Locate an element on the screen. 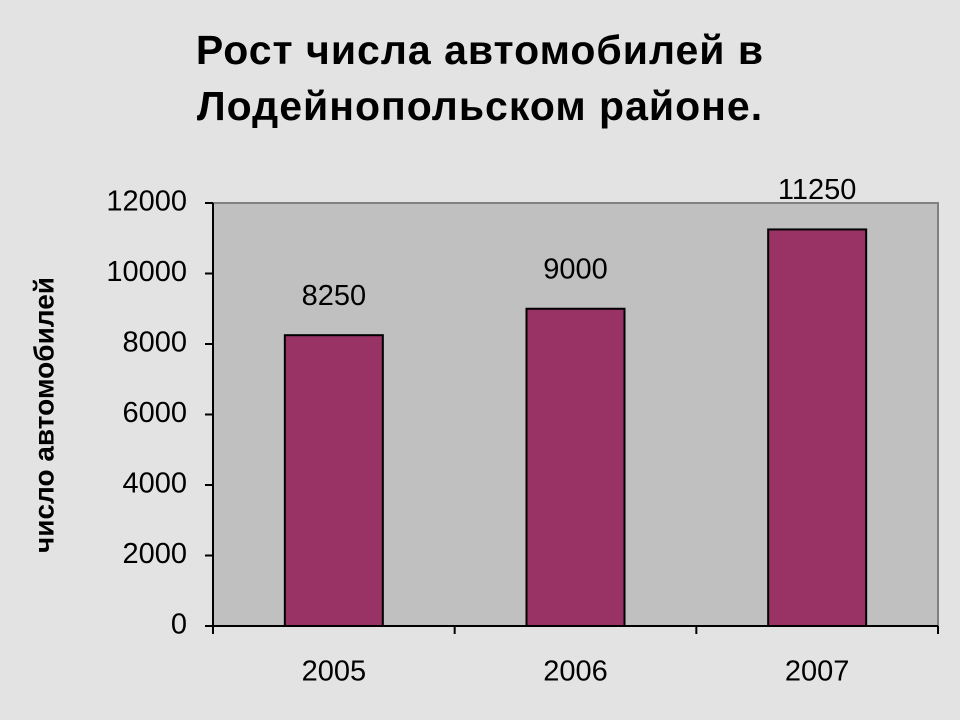 The width and height of the screenshot is (960, 720). y-tick-label: 0 is located at coordinates (179, 625).